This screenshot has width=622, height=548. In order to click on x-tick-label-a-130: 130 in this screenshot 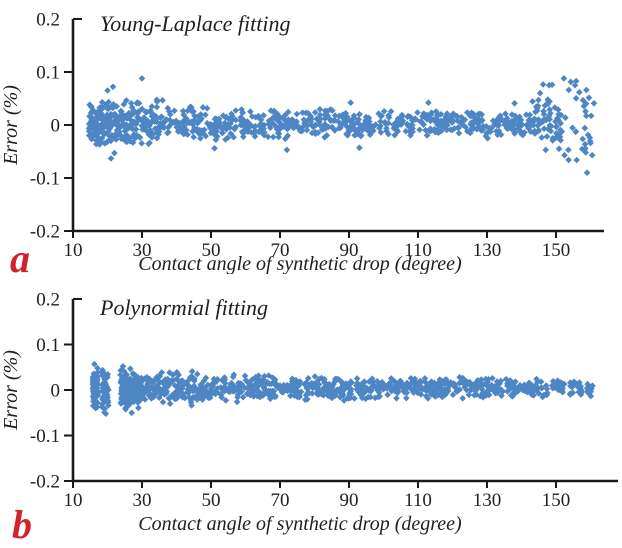, I will do `click(487, 250)`.